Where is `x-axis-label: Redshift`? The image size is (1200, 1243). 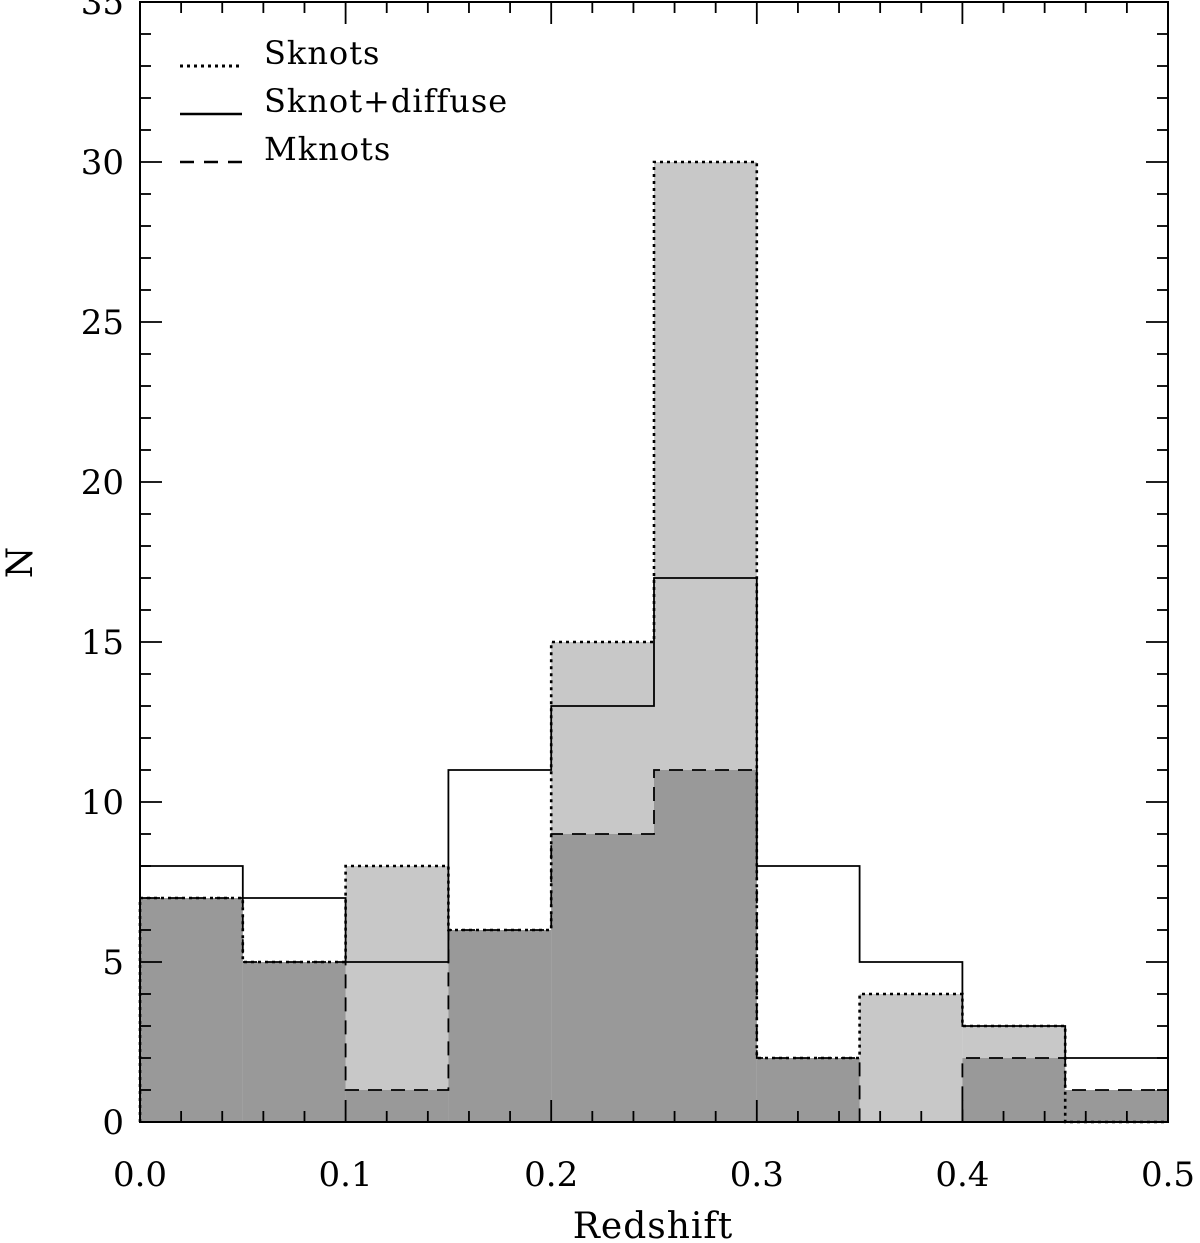
x-axis-label: Redshift is located at coordinates (653, 1224).